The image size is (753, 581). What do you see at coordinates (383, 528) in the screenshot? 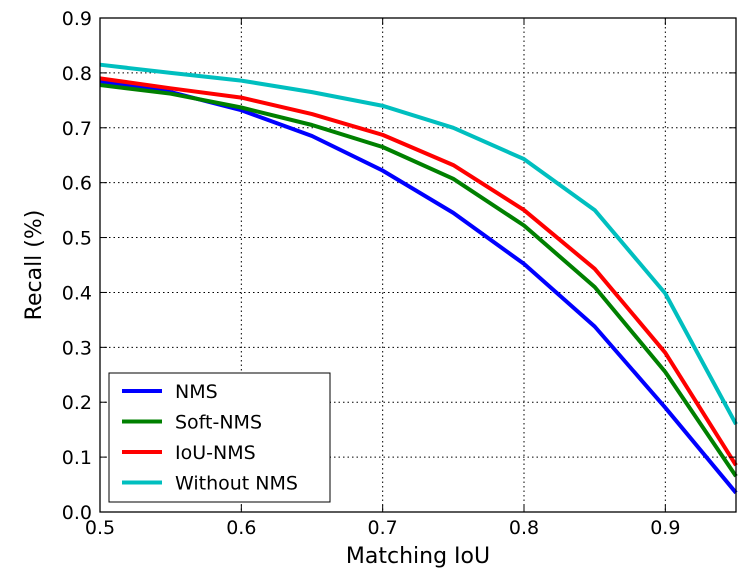
I see `x-tick-label-2: 0.7` at bounding box center [383, 528].